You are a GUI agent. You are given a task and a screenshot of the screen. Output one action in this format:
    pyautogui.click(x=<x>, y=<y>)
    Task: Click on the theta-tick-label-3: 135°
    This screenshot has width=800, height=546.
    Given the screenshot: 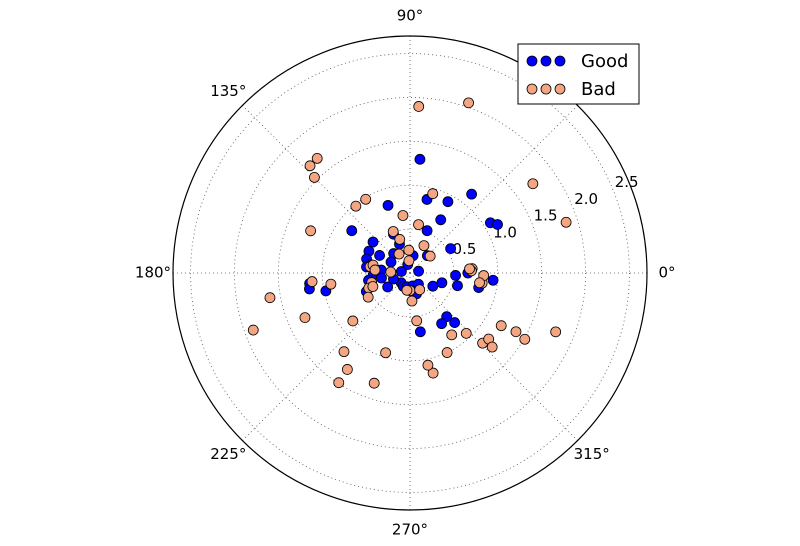 What is the action you would take?
    pyautogui.click(x=228, y=91)
    